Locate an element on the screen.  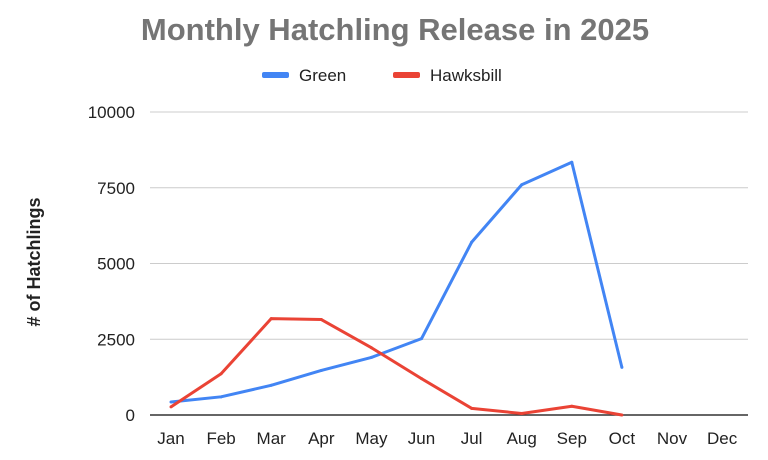
x-tick-label: May is located at coordinates (371, 438).